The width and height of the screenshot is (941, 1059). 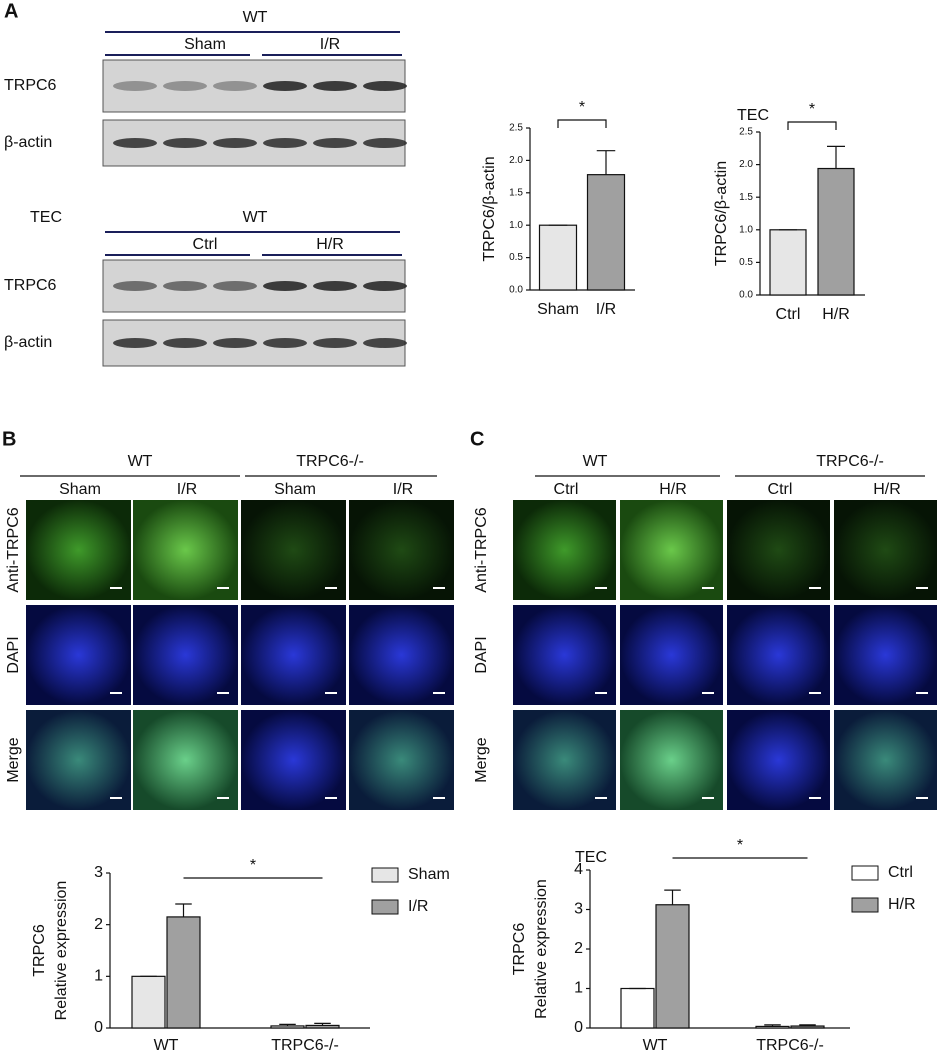 I want to click on label: B, so click(x=9, y=439).